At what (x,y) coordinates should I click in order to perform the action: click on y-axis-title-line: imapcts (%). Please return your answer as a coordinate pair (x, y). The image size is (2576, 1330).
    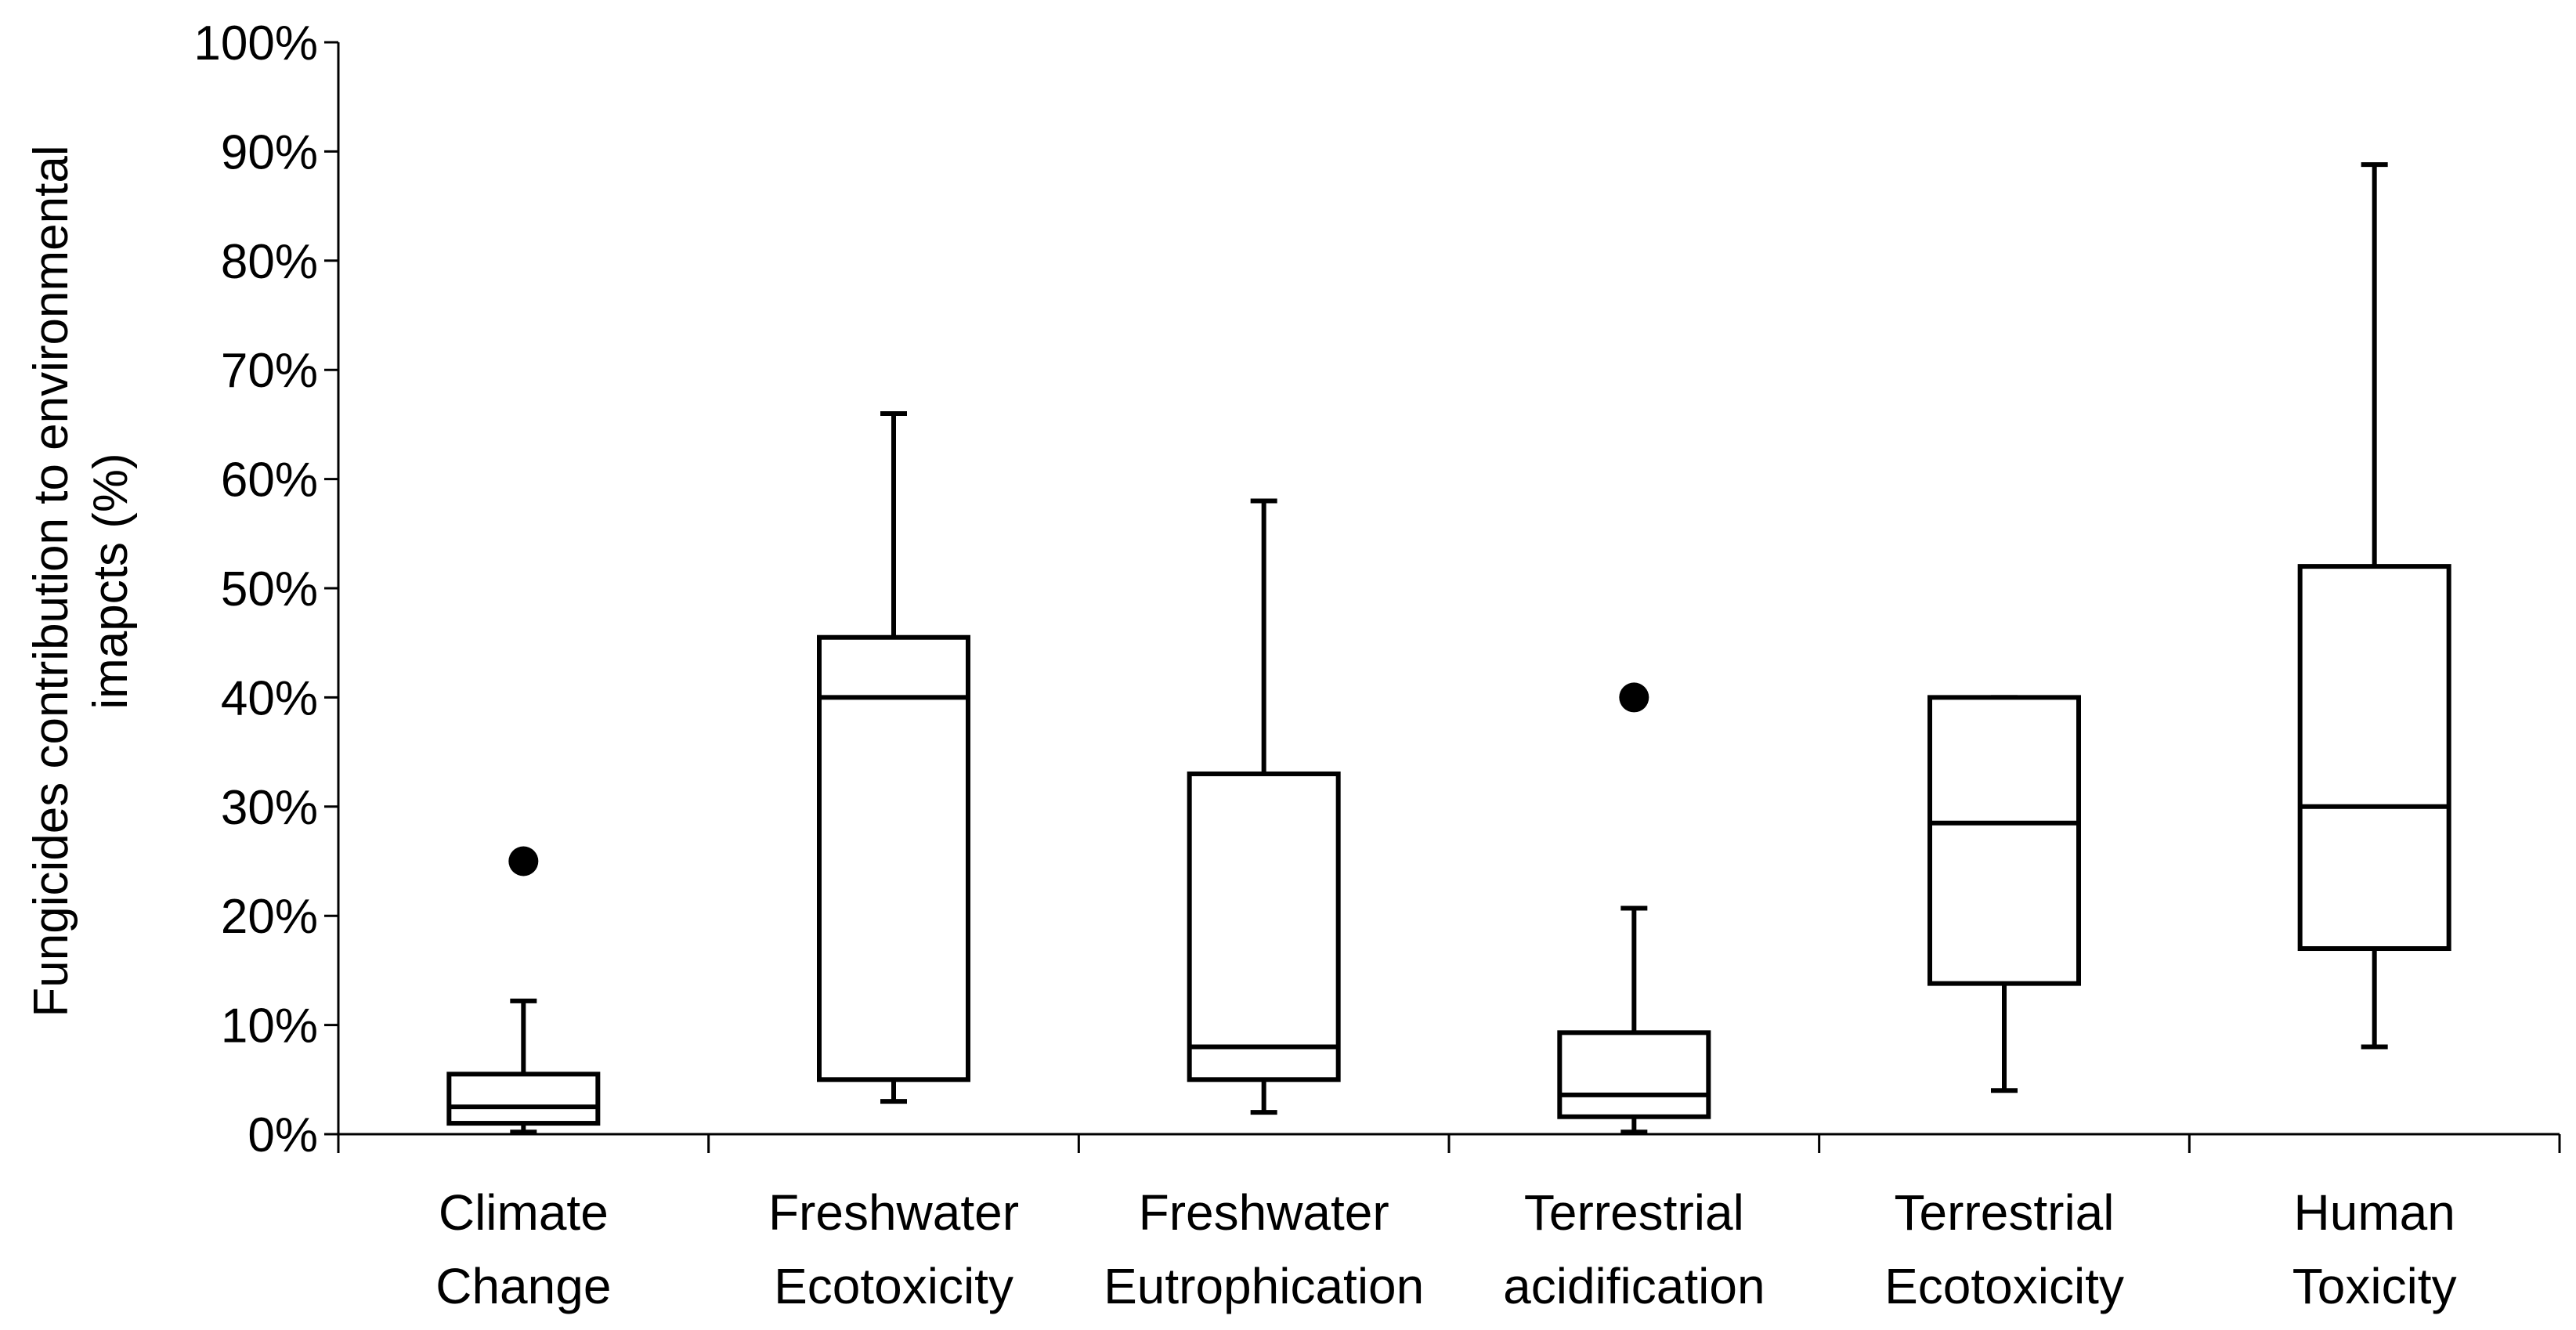
    Looking at the image, I should click on (111, 581).